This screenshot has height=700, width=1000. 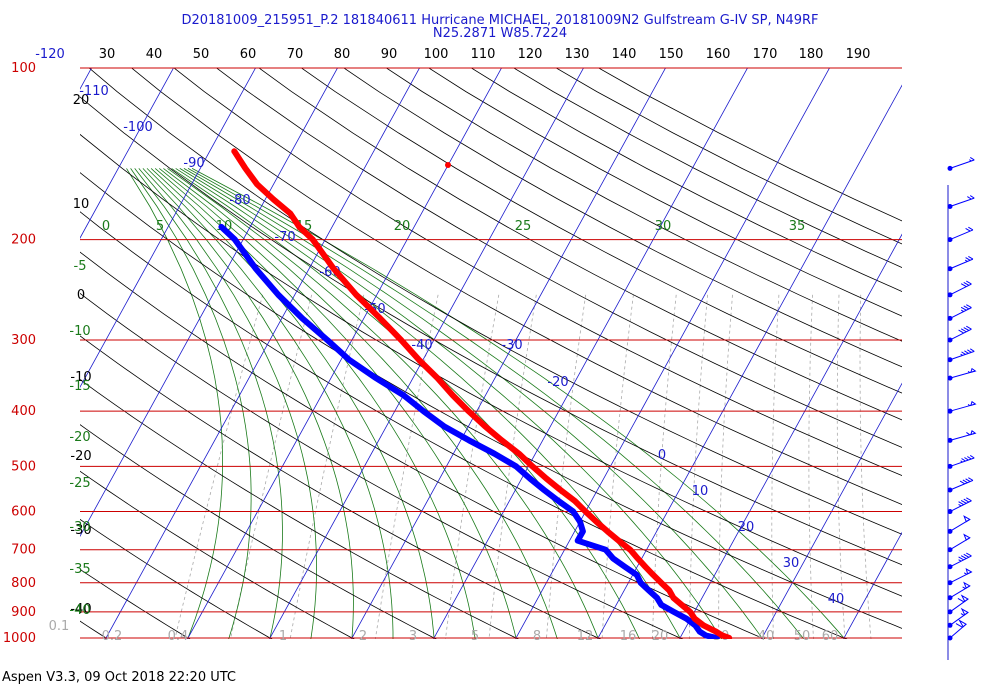 I want to click on mixing-ratio-label: 5, so click(x=475, y=636).